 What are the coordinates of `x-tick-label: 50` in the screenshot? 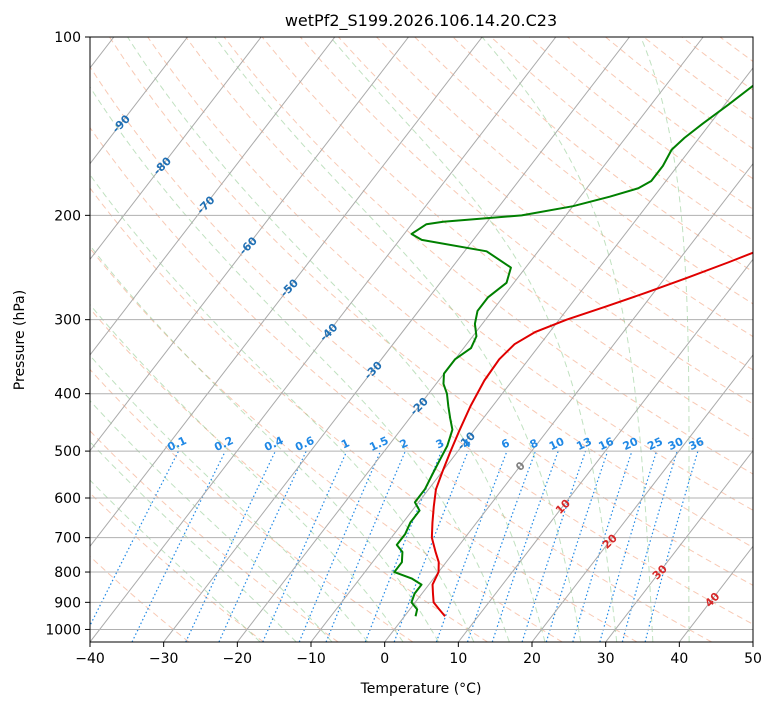 It's located at (753, 659).